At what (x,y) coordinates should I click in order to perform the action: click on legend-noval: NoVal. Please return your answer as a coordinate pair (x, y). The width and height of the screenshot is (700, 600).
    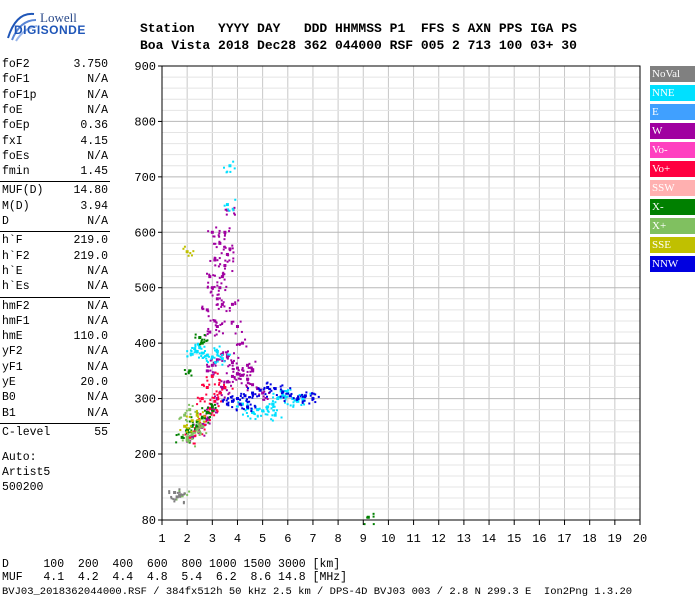
    Looking at the image, I should click on (672, 74).